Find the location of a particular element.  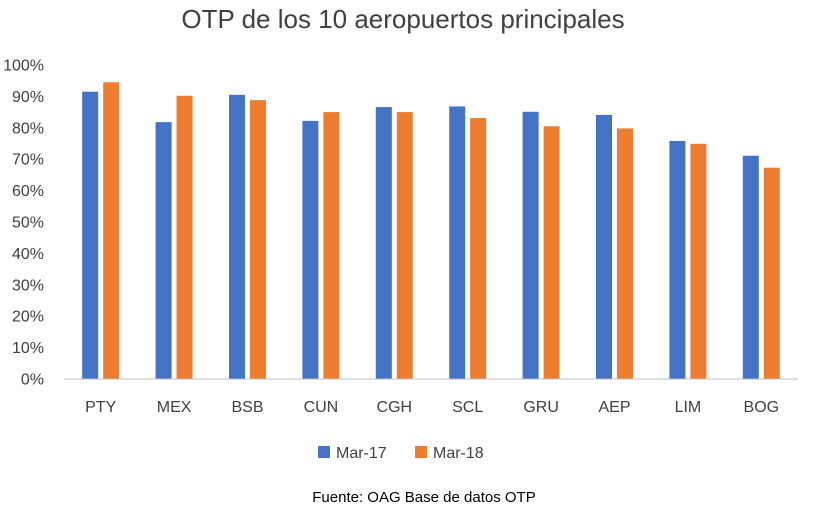

bar-mar-17-gru is located at coordinates (530, 245).